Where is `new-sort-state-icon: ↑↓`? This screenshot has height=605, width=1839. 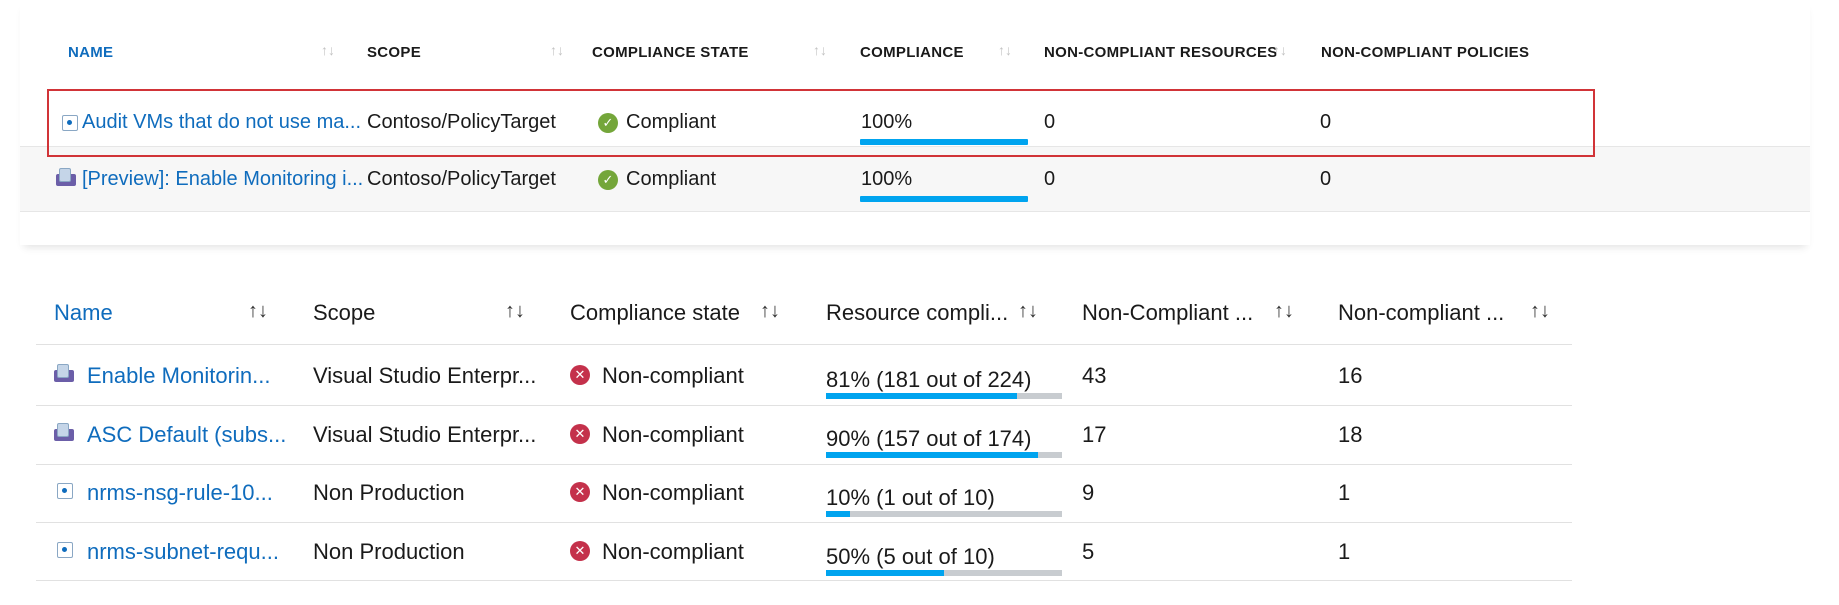
new-sort-state-icon: ↑↓ is located at coordinates (770, 311).